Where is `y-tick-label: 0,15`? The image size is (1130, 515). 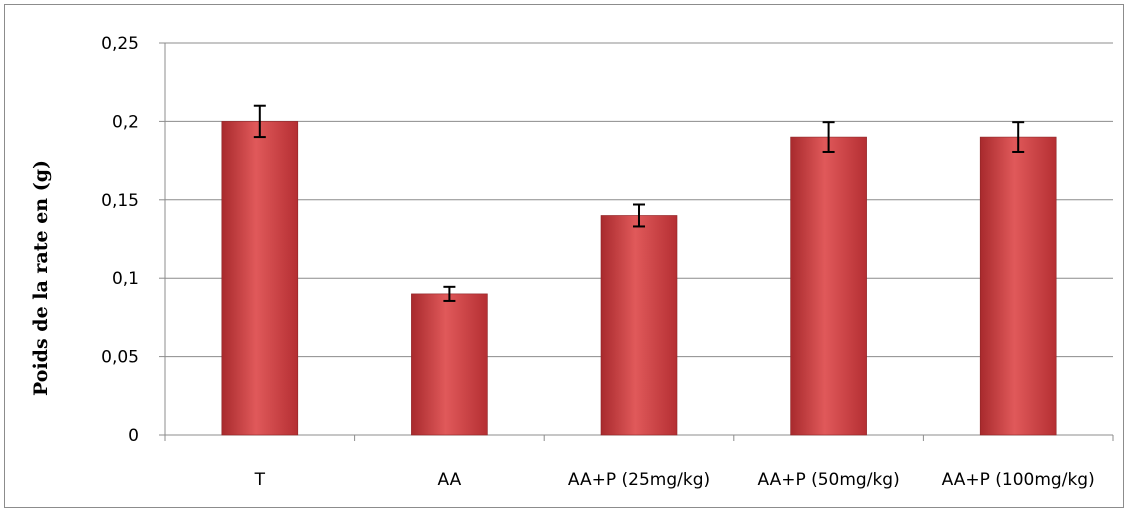
y-tick-label: 0,15 is located at coordinates (120, 201).